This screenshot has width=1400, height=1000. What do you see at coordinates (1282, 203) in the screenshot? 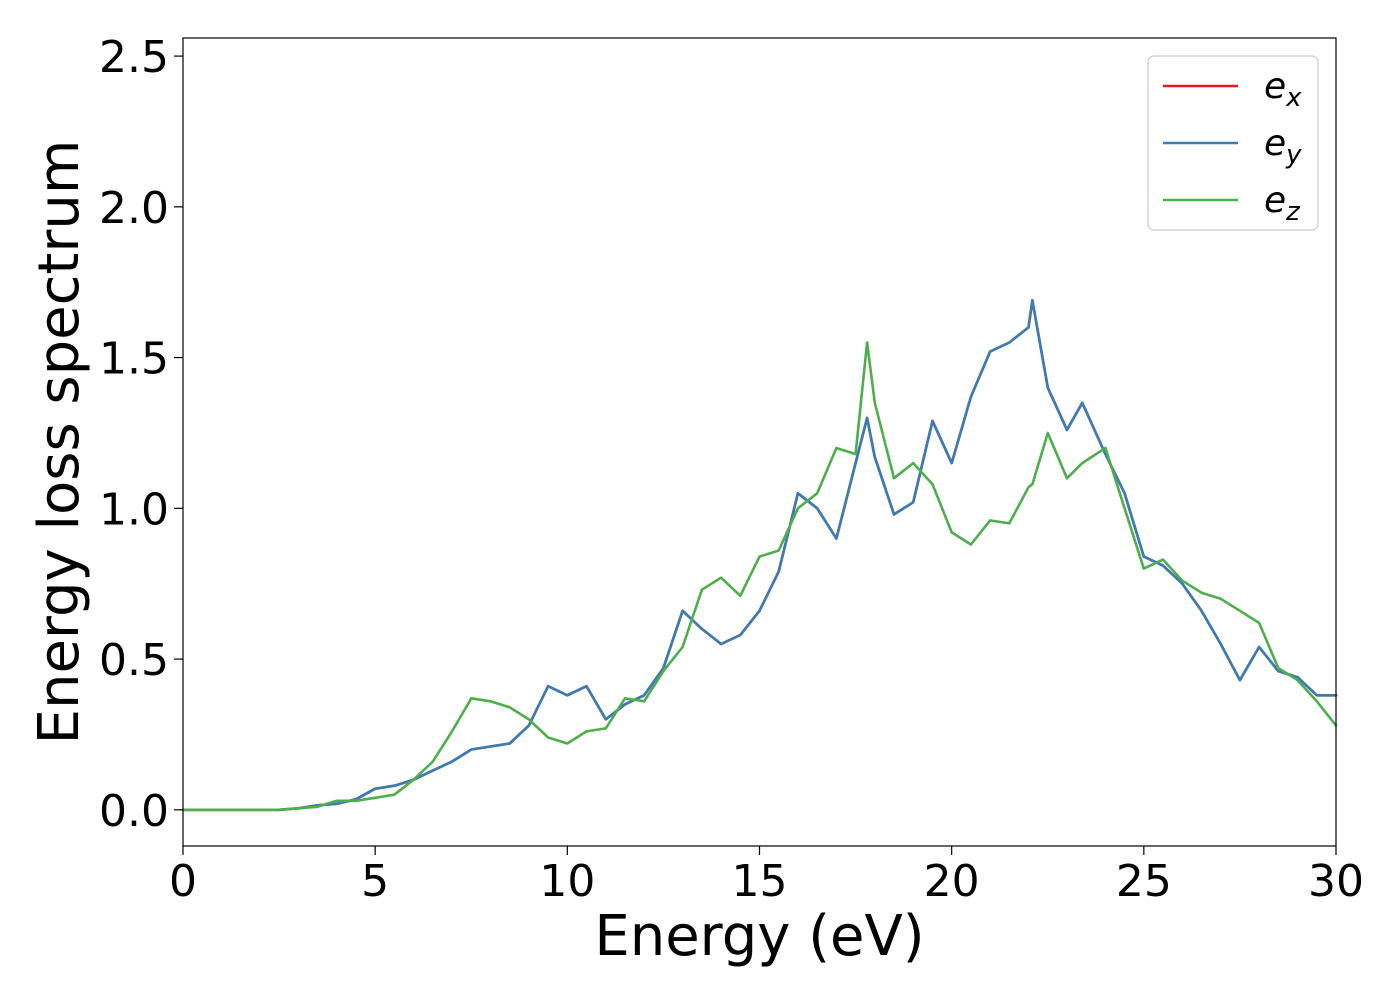
I see `legend-label-ez: ez` at bounding box center [1282, 203].